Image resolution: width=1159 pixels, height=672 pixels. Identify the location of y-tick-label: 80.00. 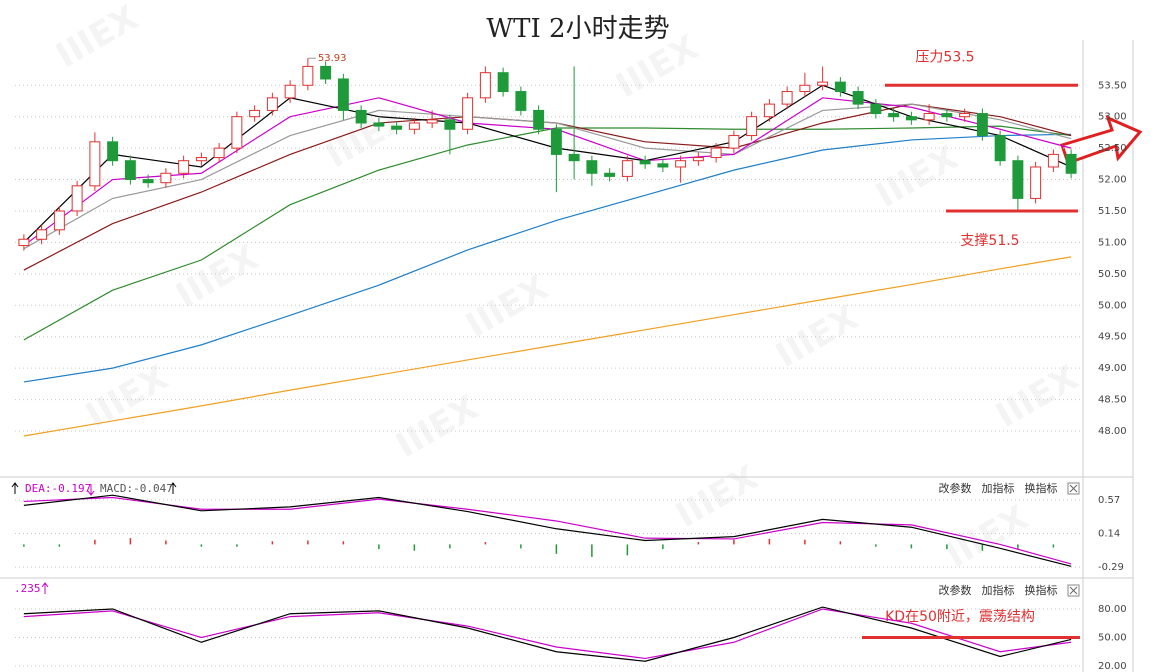
(1112, 609).